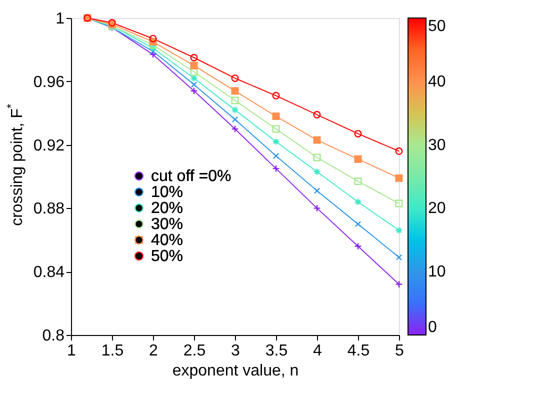  What do you see at coordinates (60, 19) in the screenshot?
I see `y-tick-label: 1` at bounding box center [60, 19].